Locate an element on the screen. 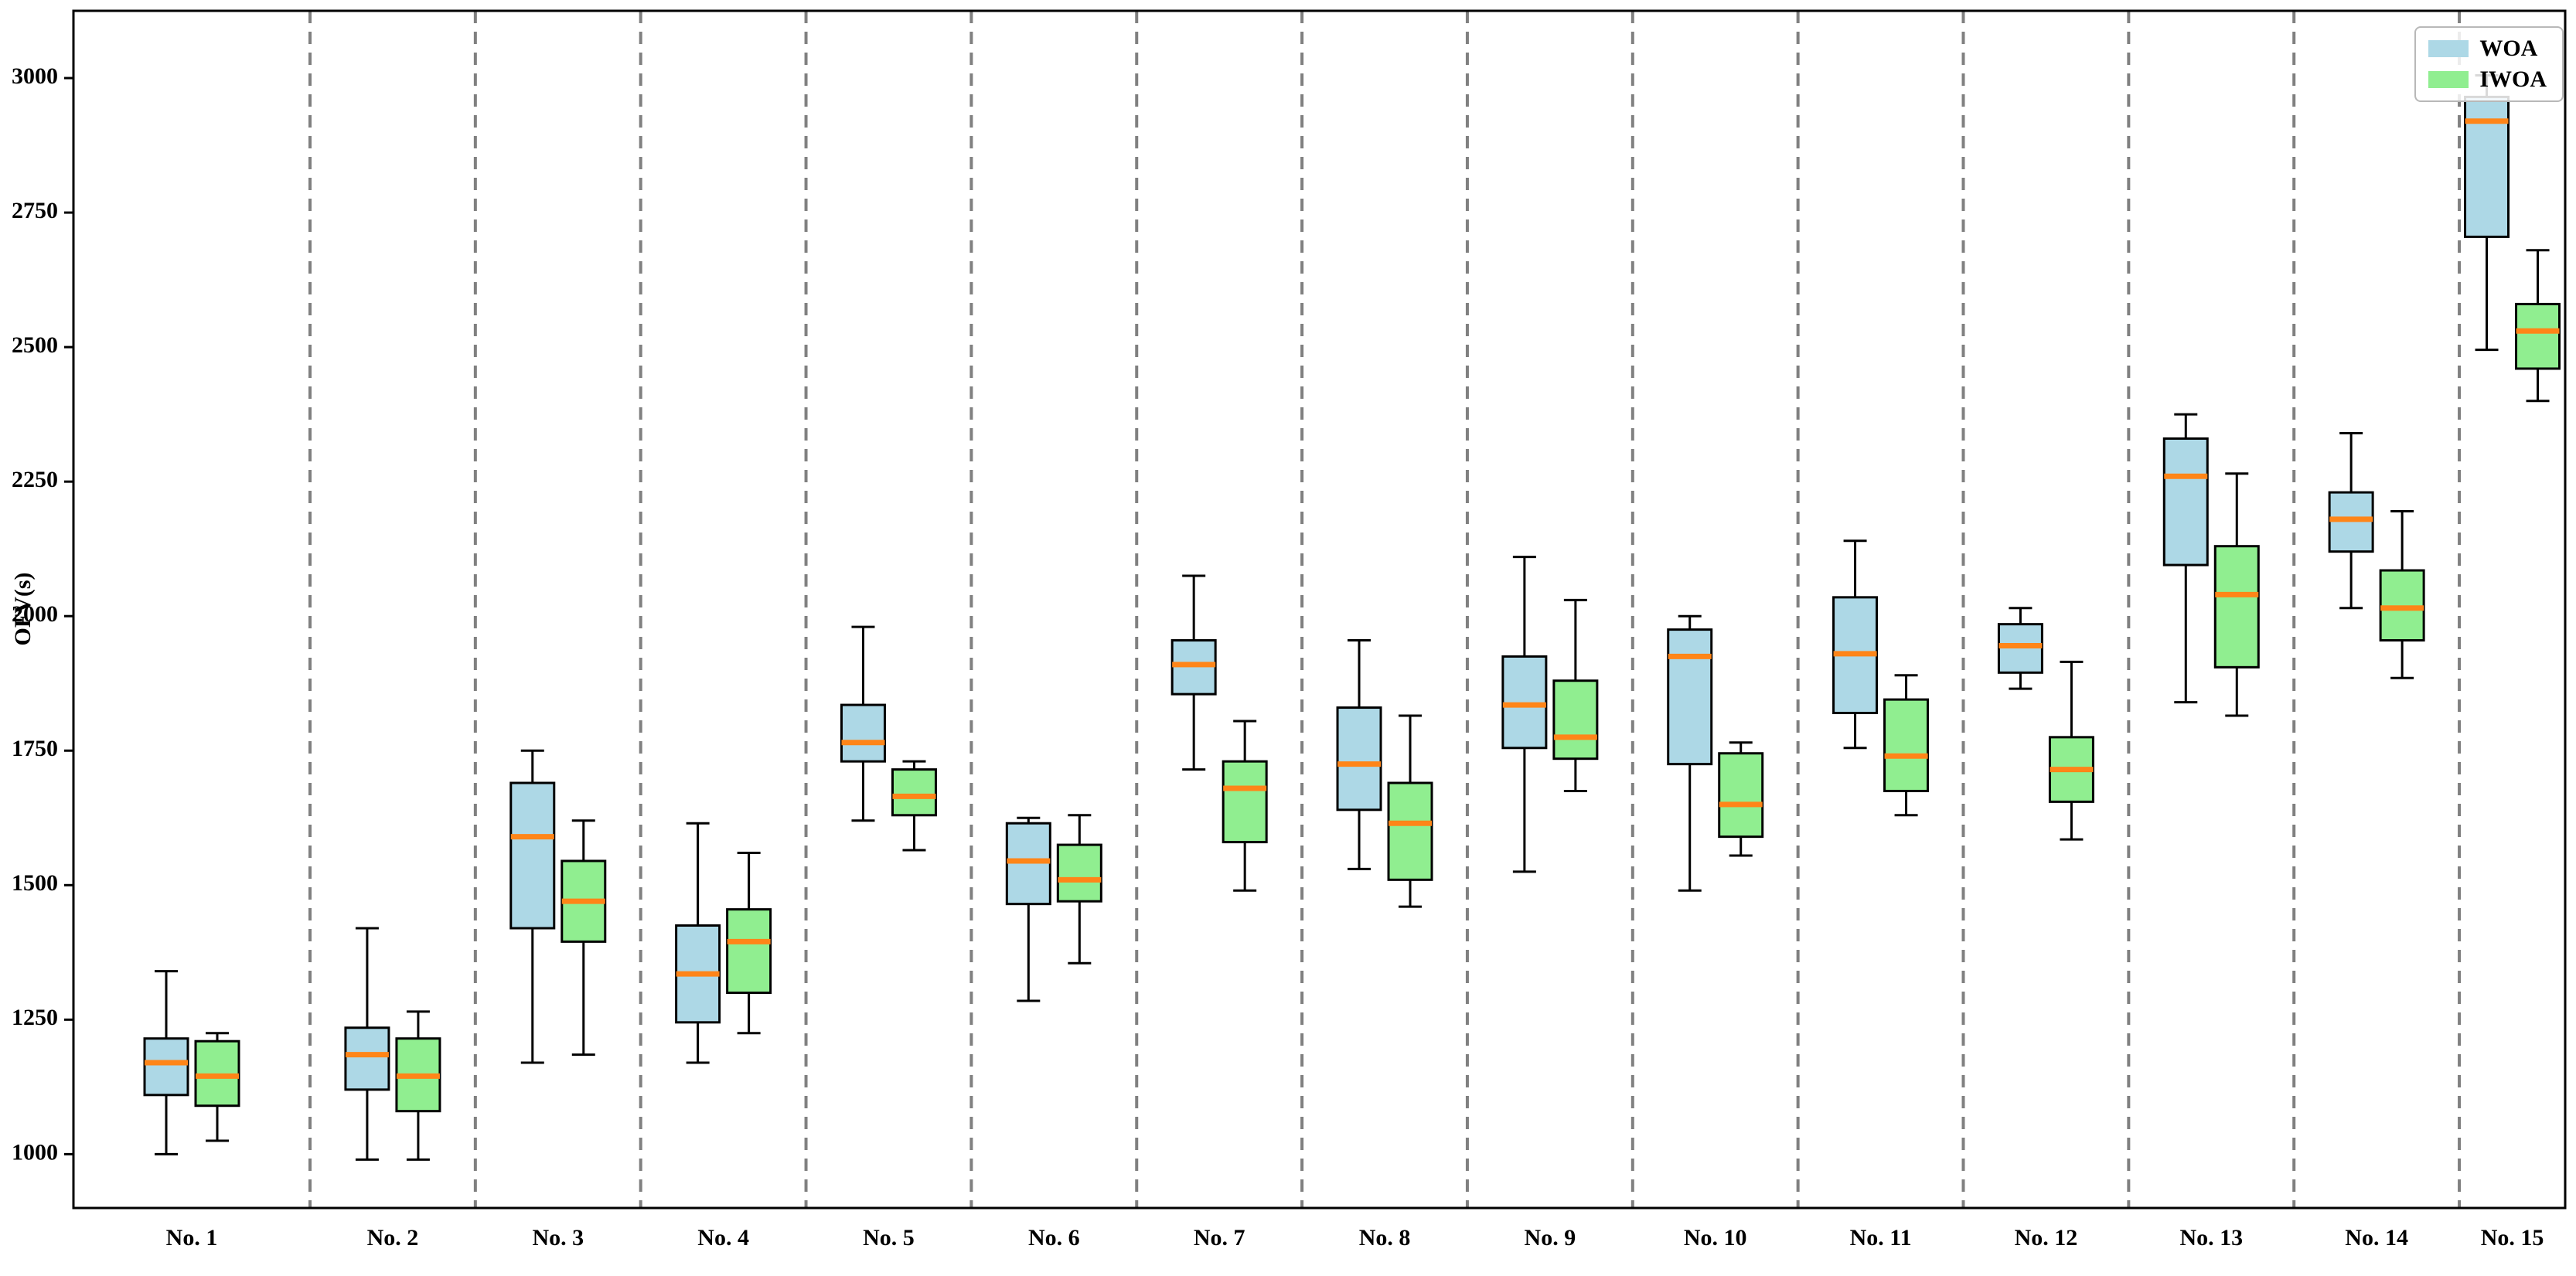  legend-item-iwoa: IWOA is located at coordinates (2487, 79).